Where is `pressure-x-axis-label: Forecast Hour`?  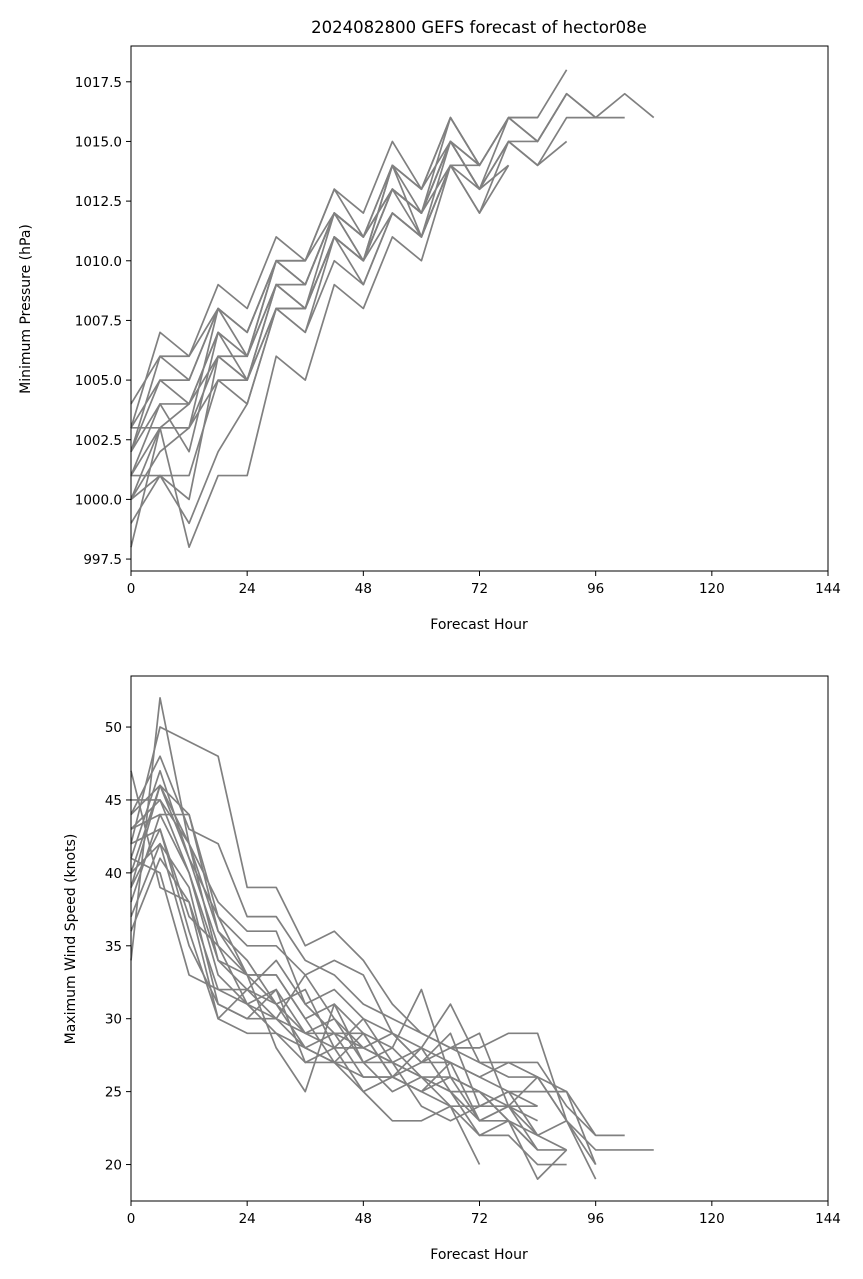
pressure-x-axis-label: Forecast Hour is located at coordinates (479, 625).